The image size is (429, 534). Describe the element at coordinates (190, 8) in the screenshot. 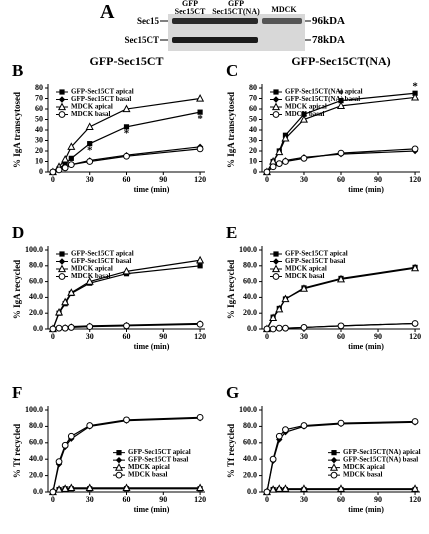

I see `lane-label: GFP Sec15CT` at that location.